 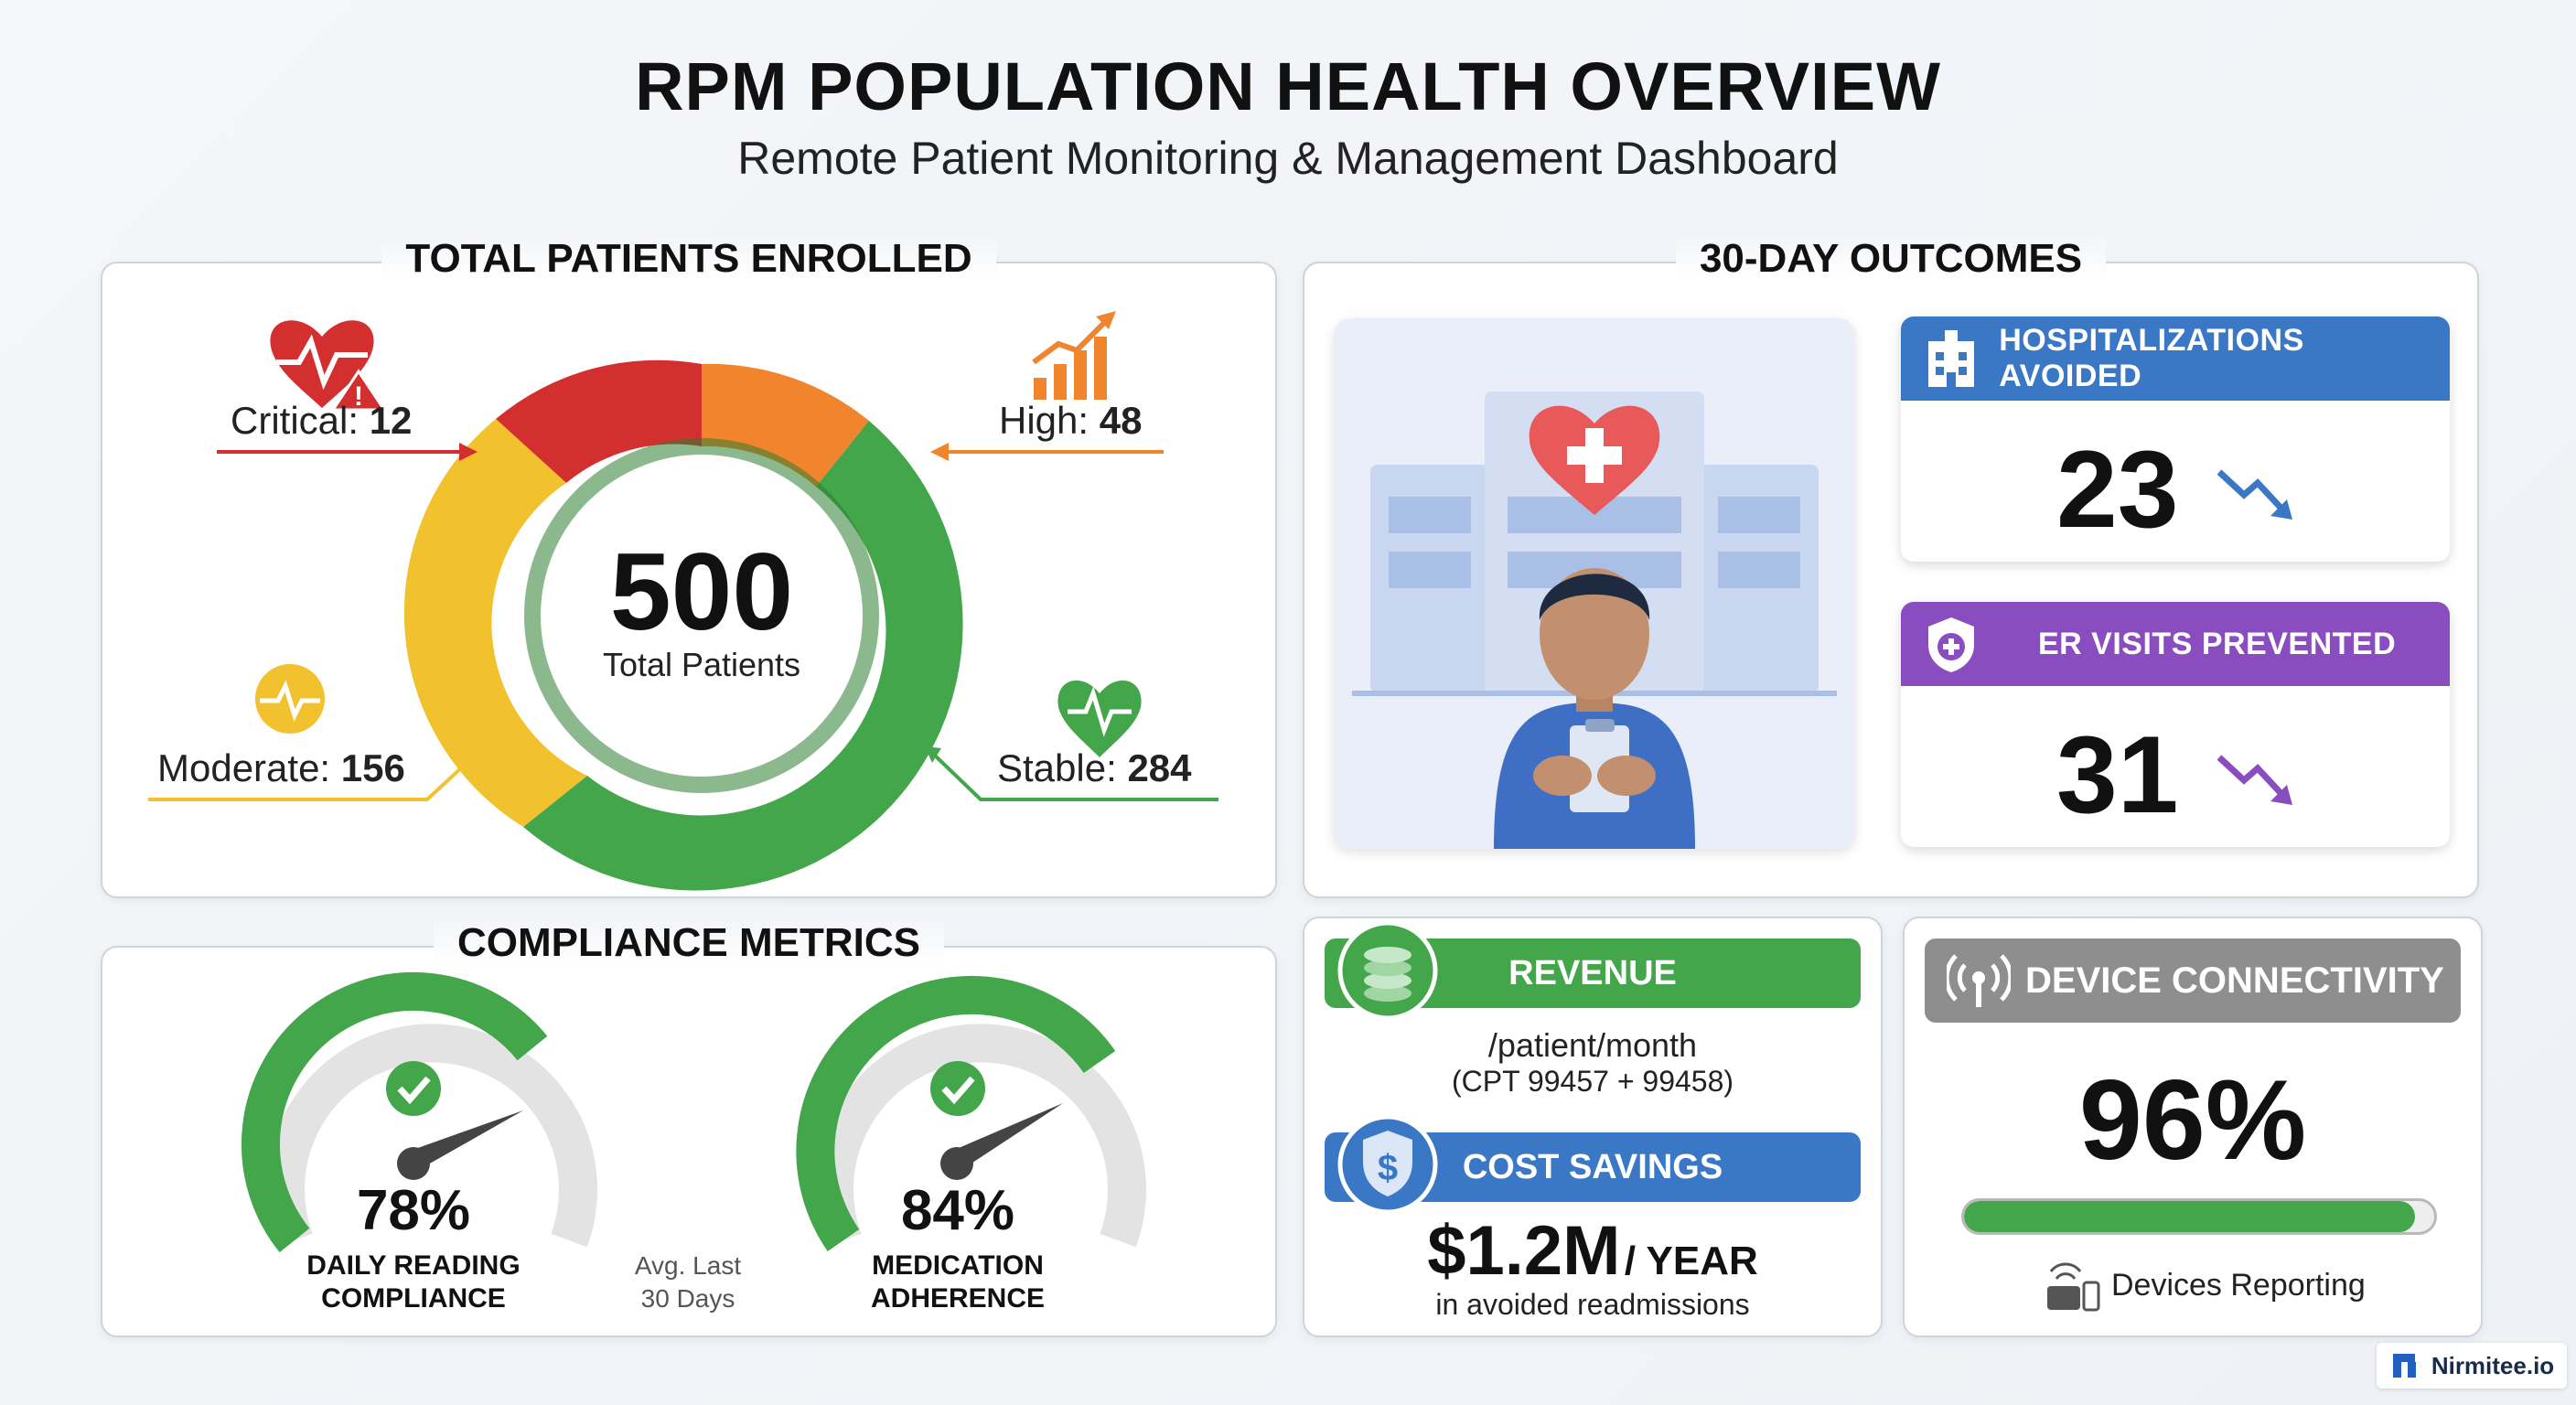 What do you see at coordinates (1593, 1304) in the screenshot?
I see `cost-savings-note: in avoided readmissions` at bounding box center [1593, 1304].